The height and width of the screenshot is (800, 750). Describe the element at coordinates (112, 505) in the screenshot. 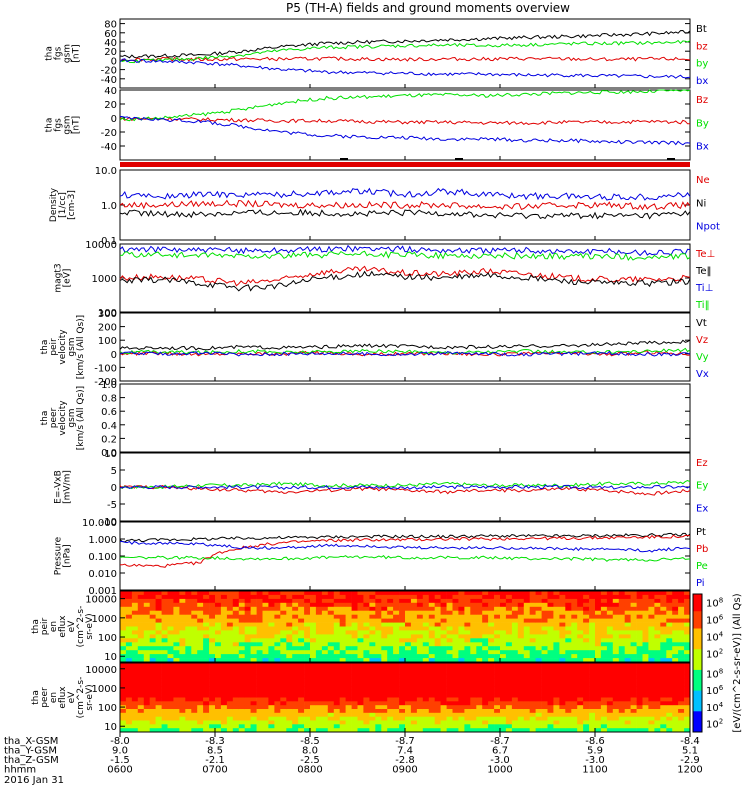

I see `y-tick-label: -5` at that location.